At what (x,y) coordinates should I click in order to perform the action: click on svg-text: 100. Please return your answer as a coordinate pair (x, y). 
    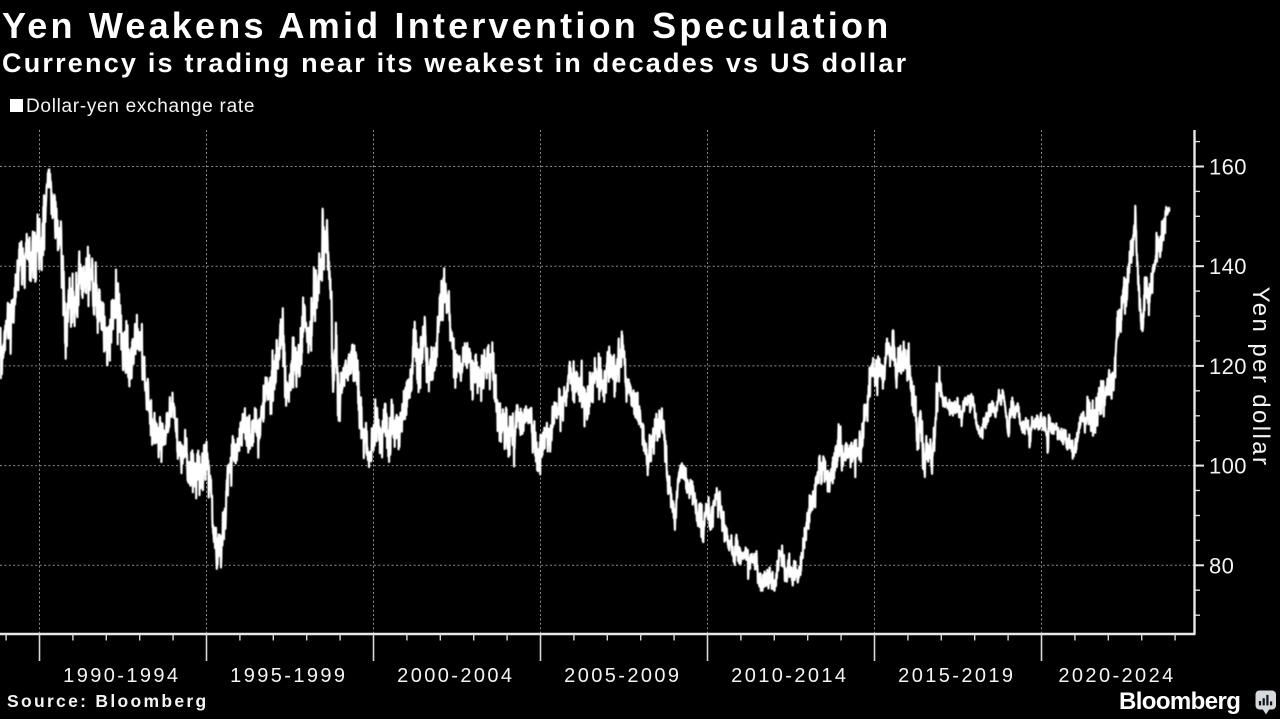
    Looking at the image, I should click on (1228, 466).